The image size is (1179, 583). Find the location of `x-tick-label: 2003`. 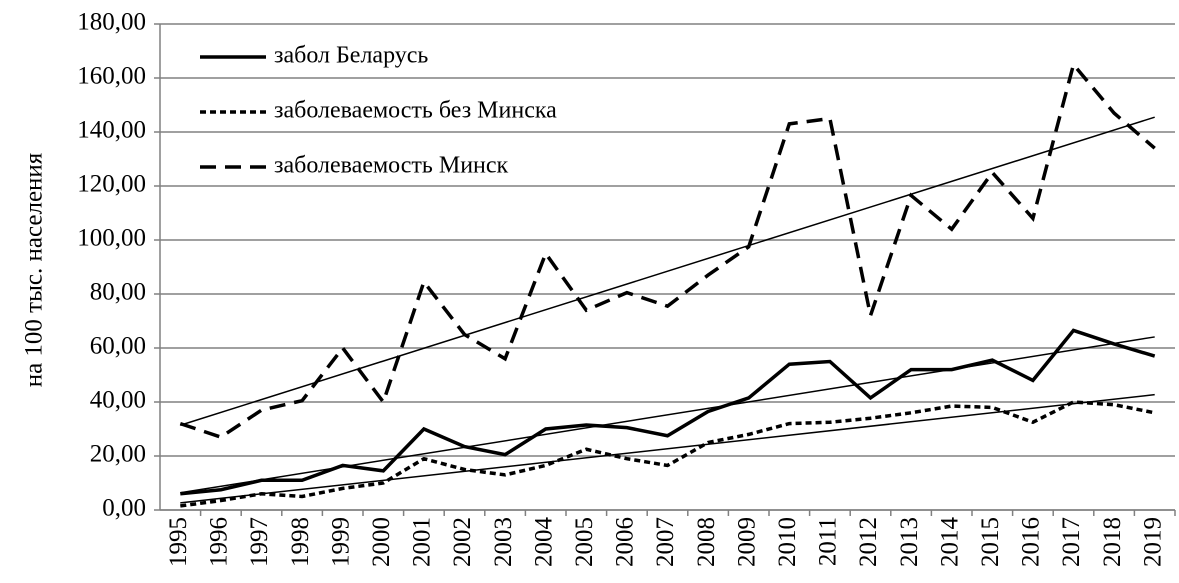

x-tick-label: 2003 is located at coordinates (503, 542).